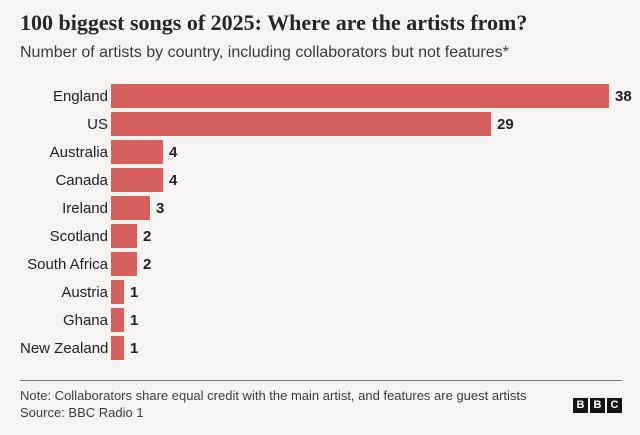  I want to click on chart-row: Australia 4, so click(320, 152).